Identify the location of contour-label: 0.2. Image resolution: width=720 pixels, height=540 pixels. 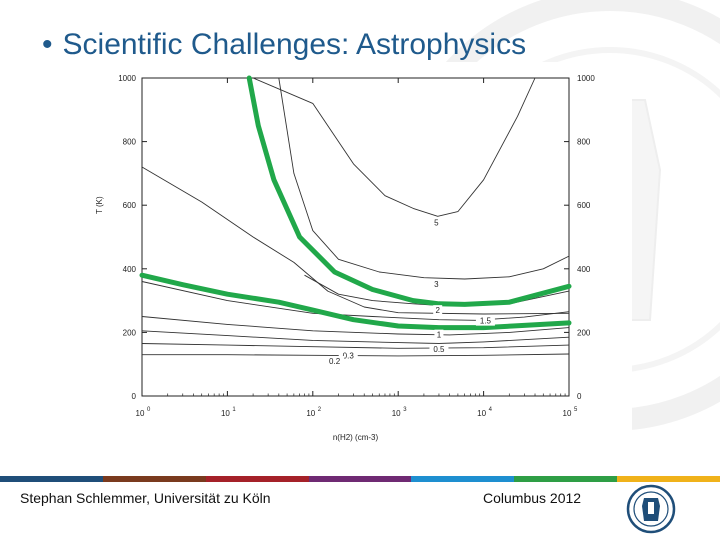
(335, 361).